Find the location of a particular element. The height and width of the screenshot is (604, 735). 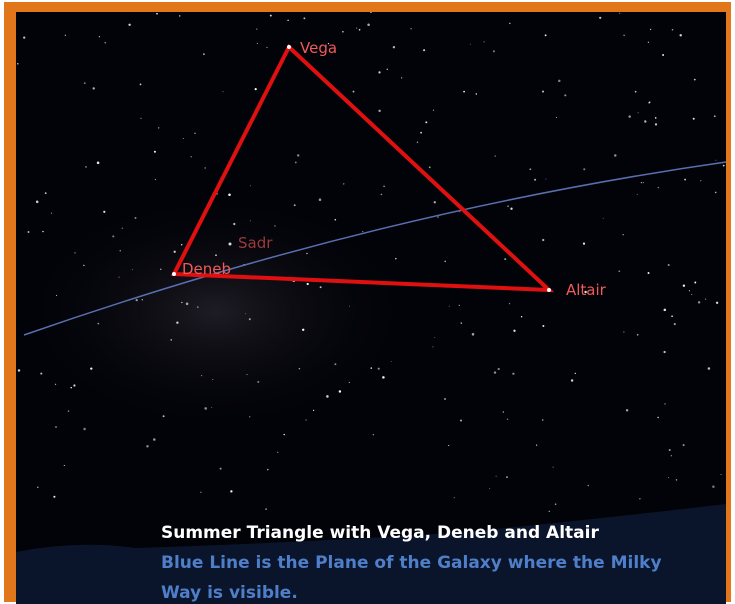

star-label: Vega is located at coordinates (318, 48).